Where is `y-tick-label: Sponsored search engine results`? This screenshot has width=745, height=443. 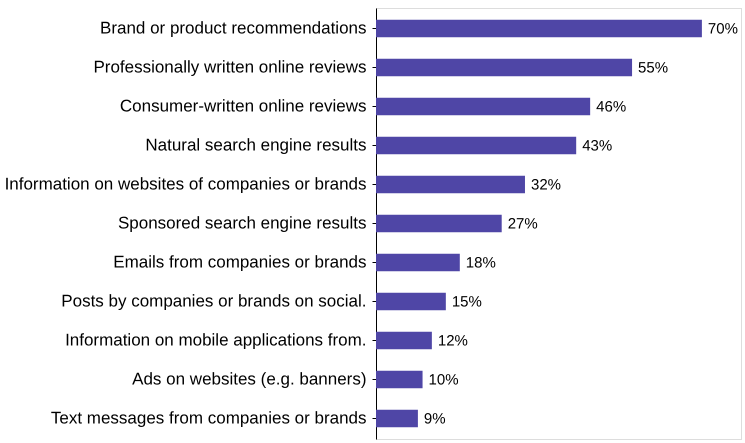 y-tick-label: Sponsored search engine results is located at coordinates (242, 223).